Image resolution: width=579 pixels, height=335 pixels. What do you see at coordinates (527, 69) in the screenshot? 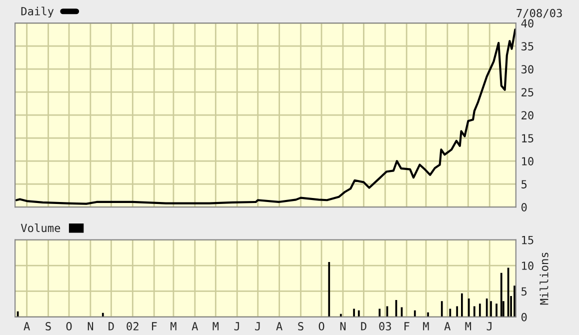
I see `y-tick-label: 30` at bounding box center [527, 69].